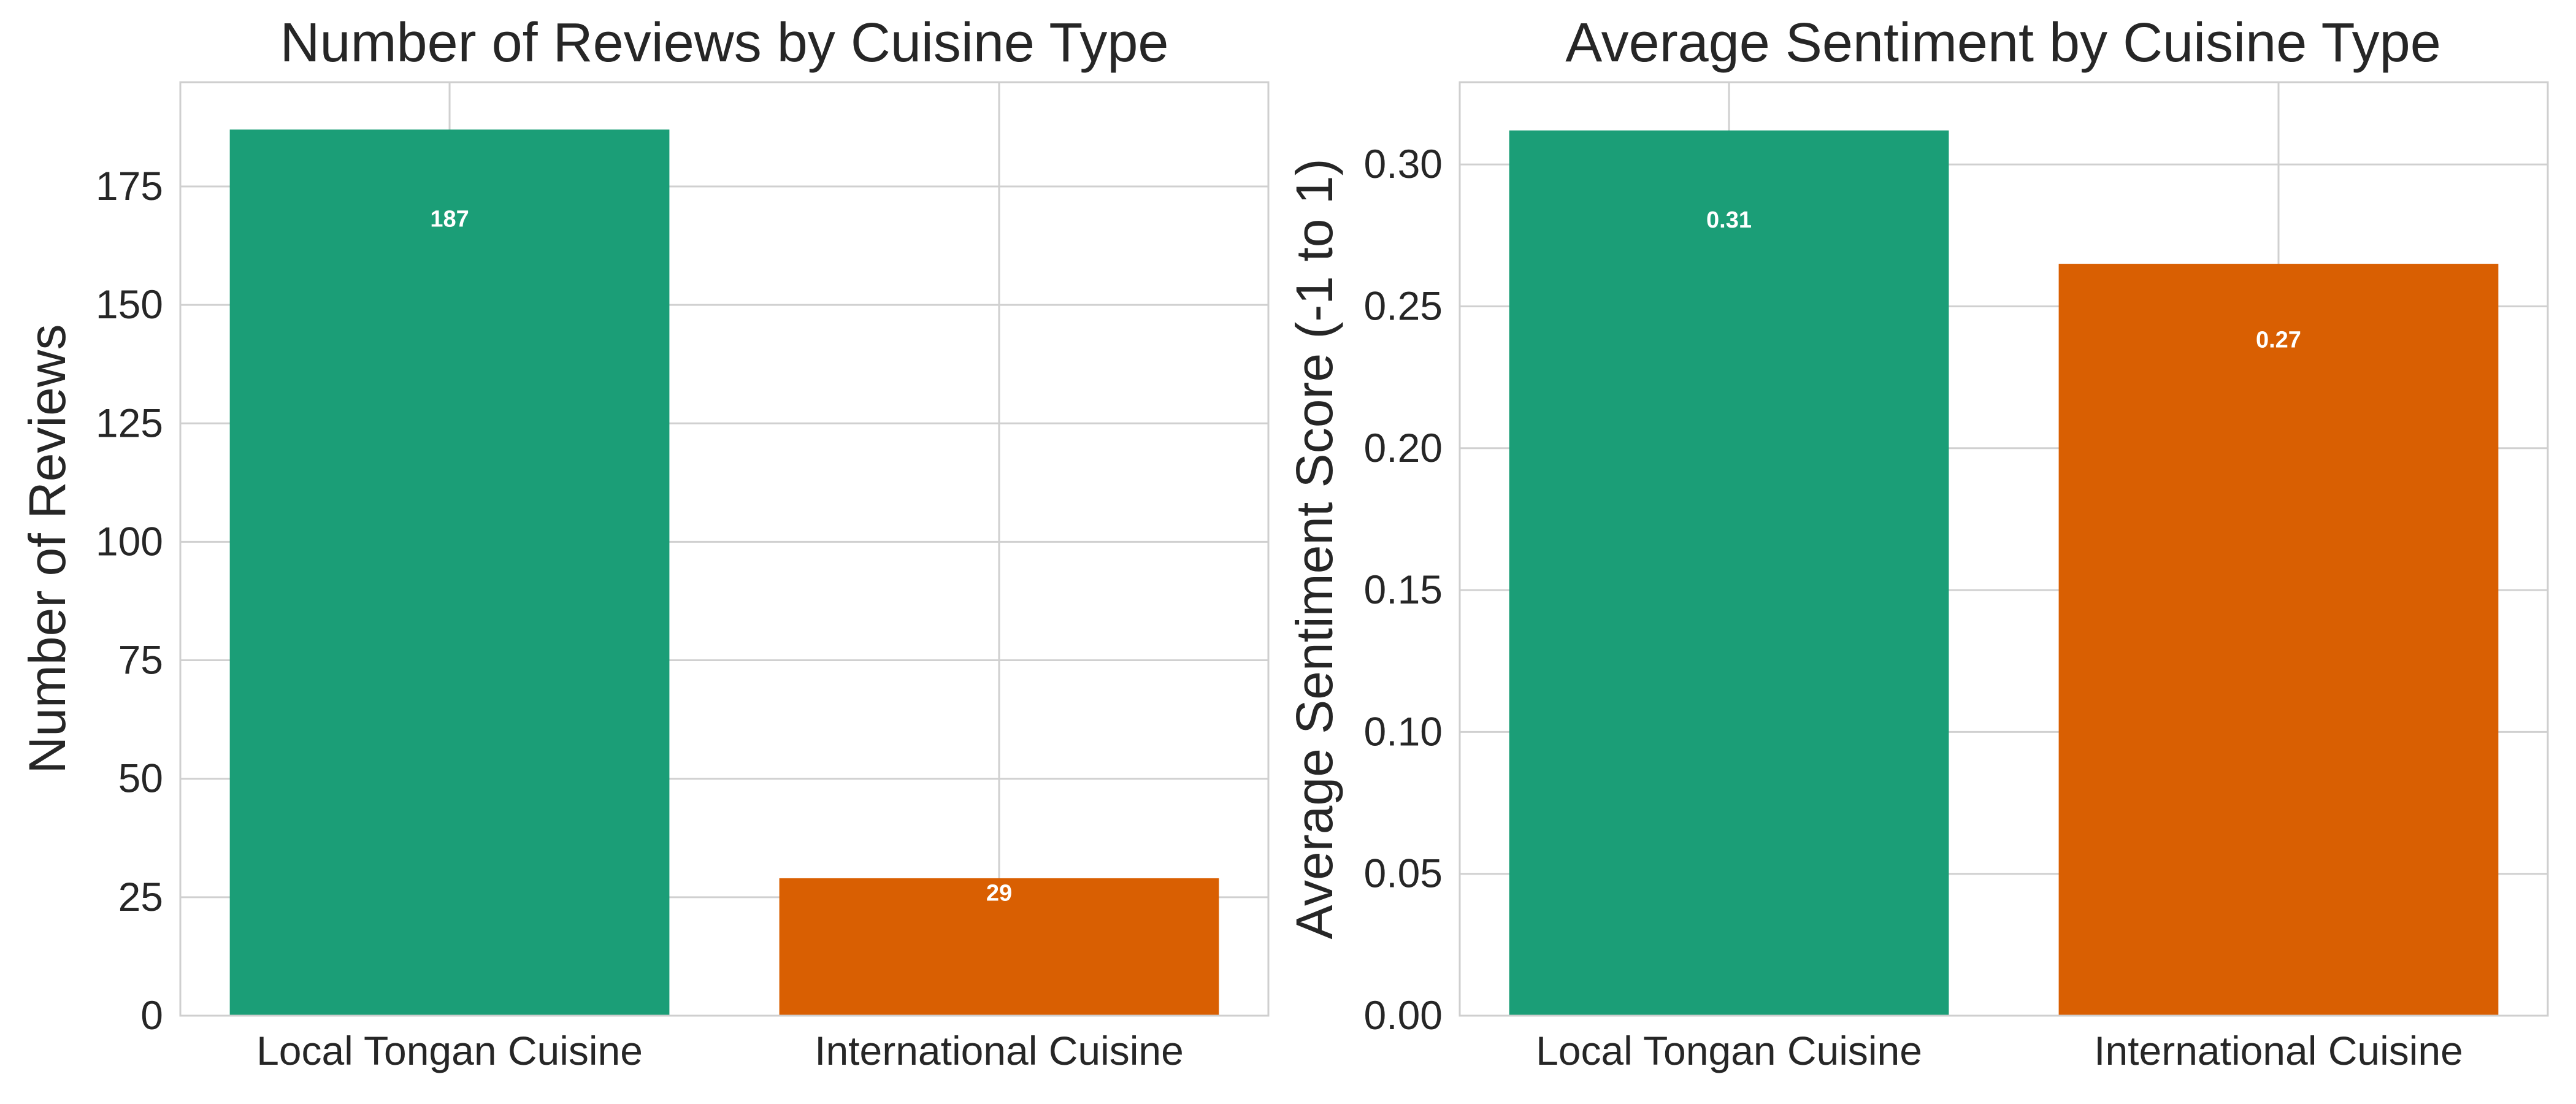  Describe the element at coordinates (1403, 305) in the screenshot. I see `y-tick-label: 0.25` at that location.